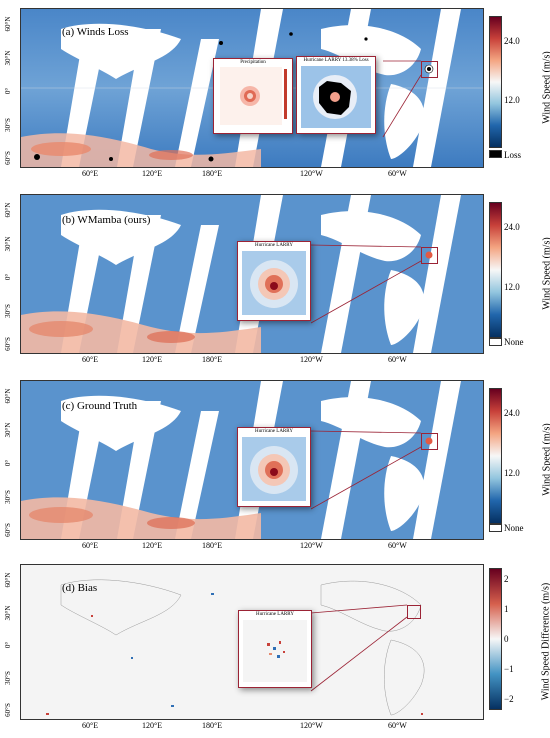 This screenshot has width=550, height=738. I want to click on inset-title: Precipitation, so click(253, 62).